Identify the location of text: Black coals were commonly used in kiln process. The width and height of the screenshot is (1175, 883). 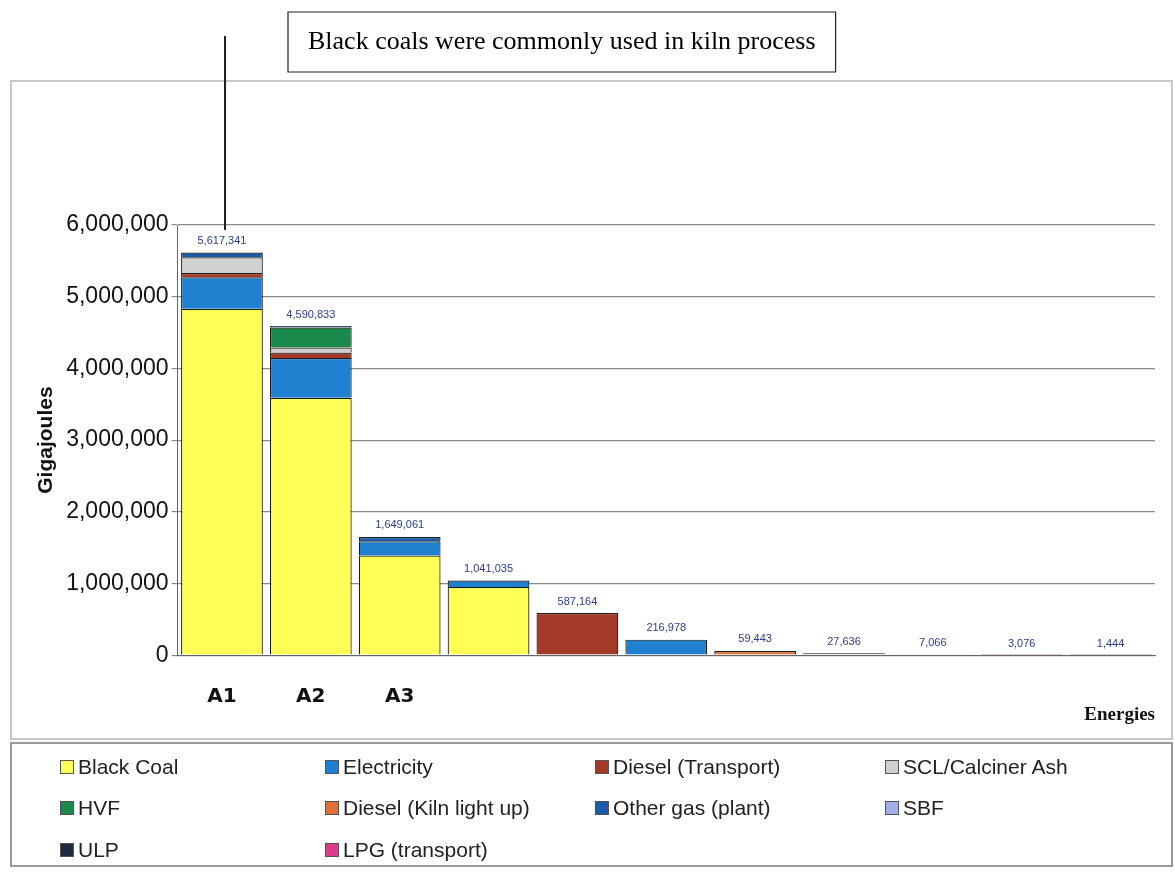
(561, 40).